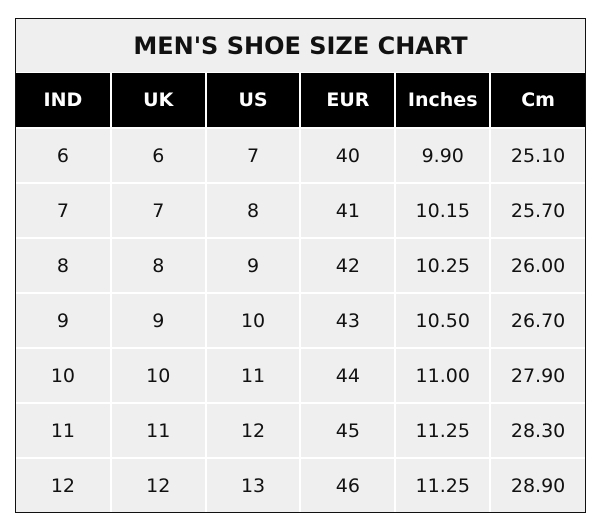  I want to click on table-cell: 46, so click(347, 484).